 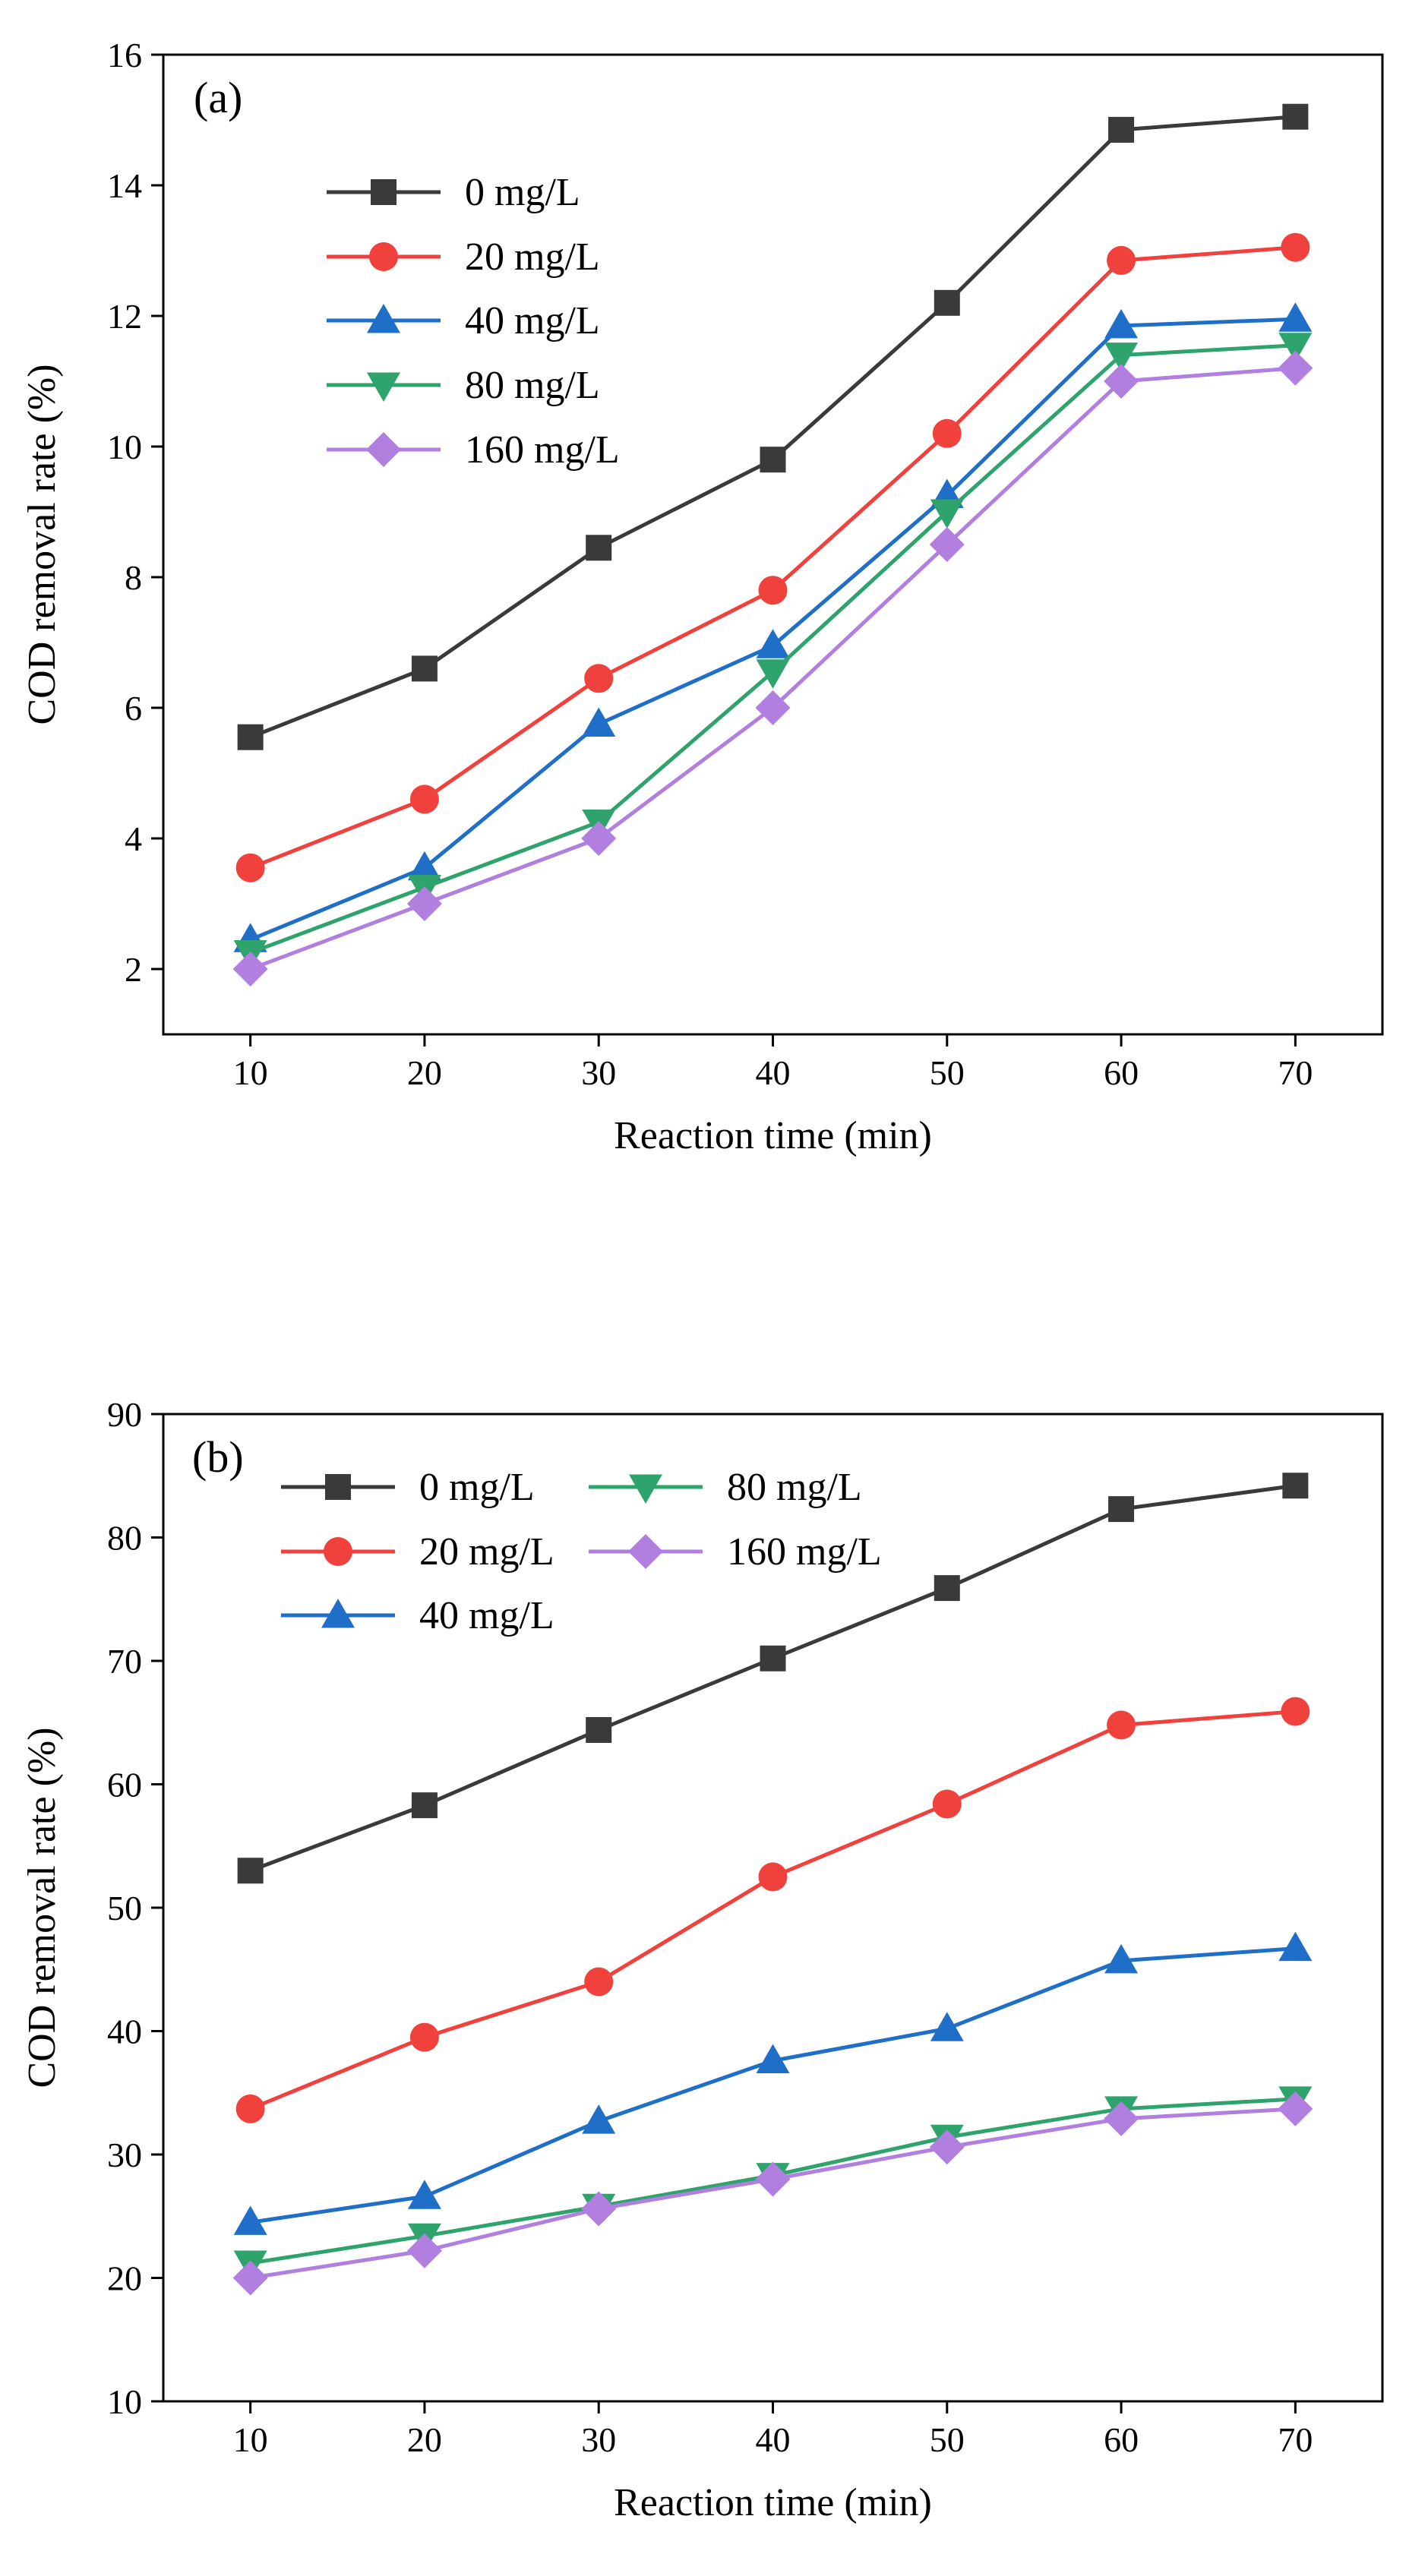 What do you see at coordinates (218, 1457) in the screenshot?
I see `panel-label: (b)` at bounding box center [218, 1457].